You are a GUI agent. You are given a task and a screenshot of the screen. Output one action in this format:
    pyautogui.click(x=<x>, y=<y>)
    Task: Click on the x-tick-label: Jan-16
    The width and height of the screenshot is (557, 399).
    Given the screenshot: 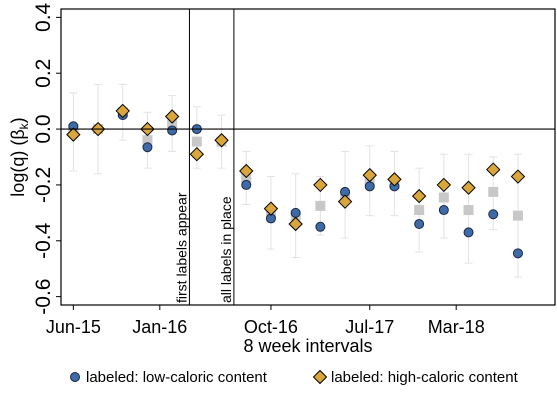 What is the action you would take?
    pyautogui.click(x=159, y=327)
    